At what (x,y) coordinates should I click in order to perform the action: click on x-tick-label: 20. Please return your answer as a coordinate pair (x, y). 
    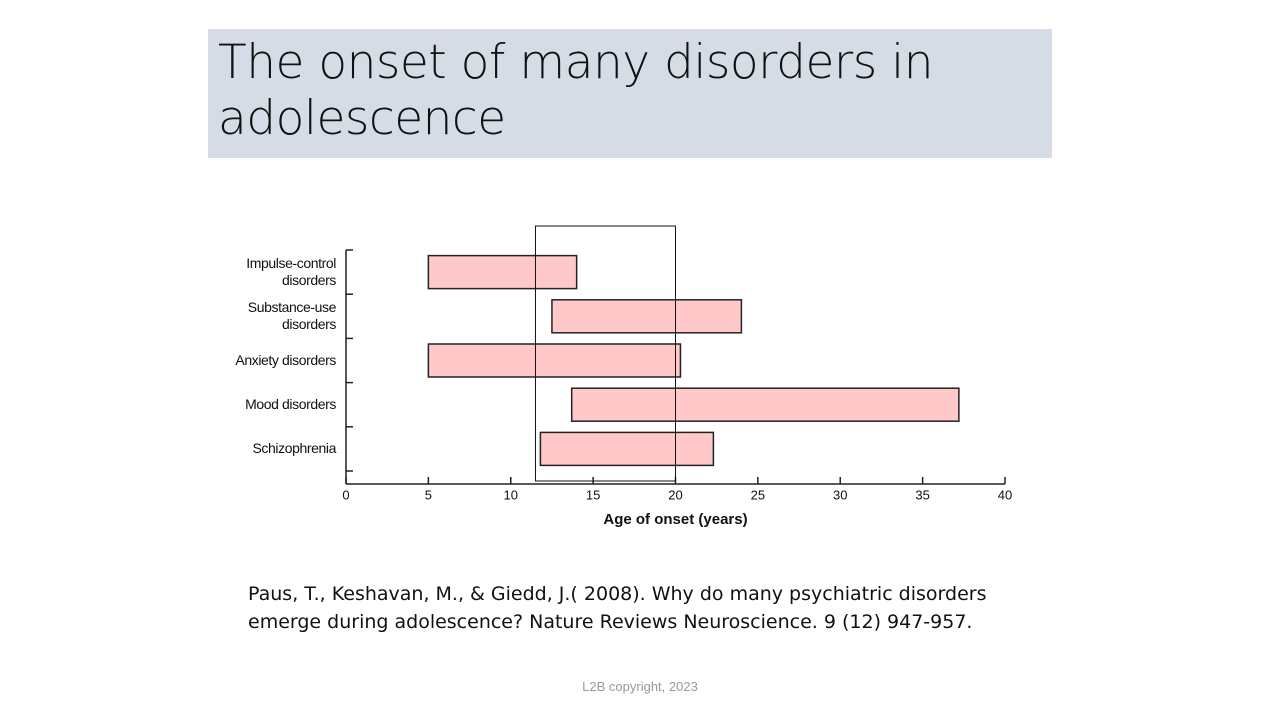
    Looking at the image, I should click on (675, 494).